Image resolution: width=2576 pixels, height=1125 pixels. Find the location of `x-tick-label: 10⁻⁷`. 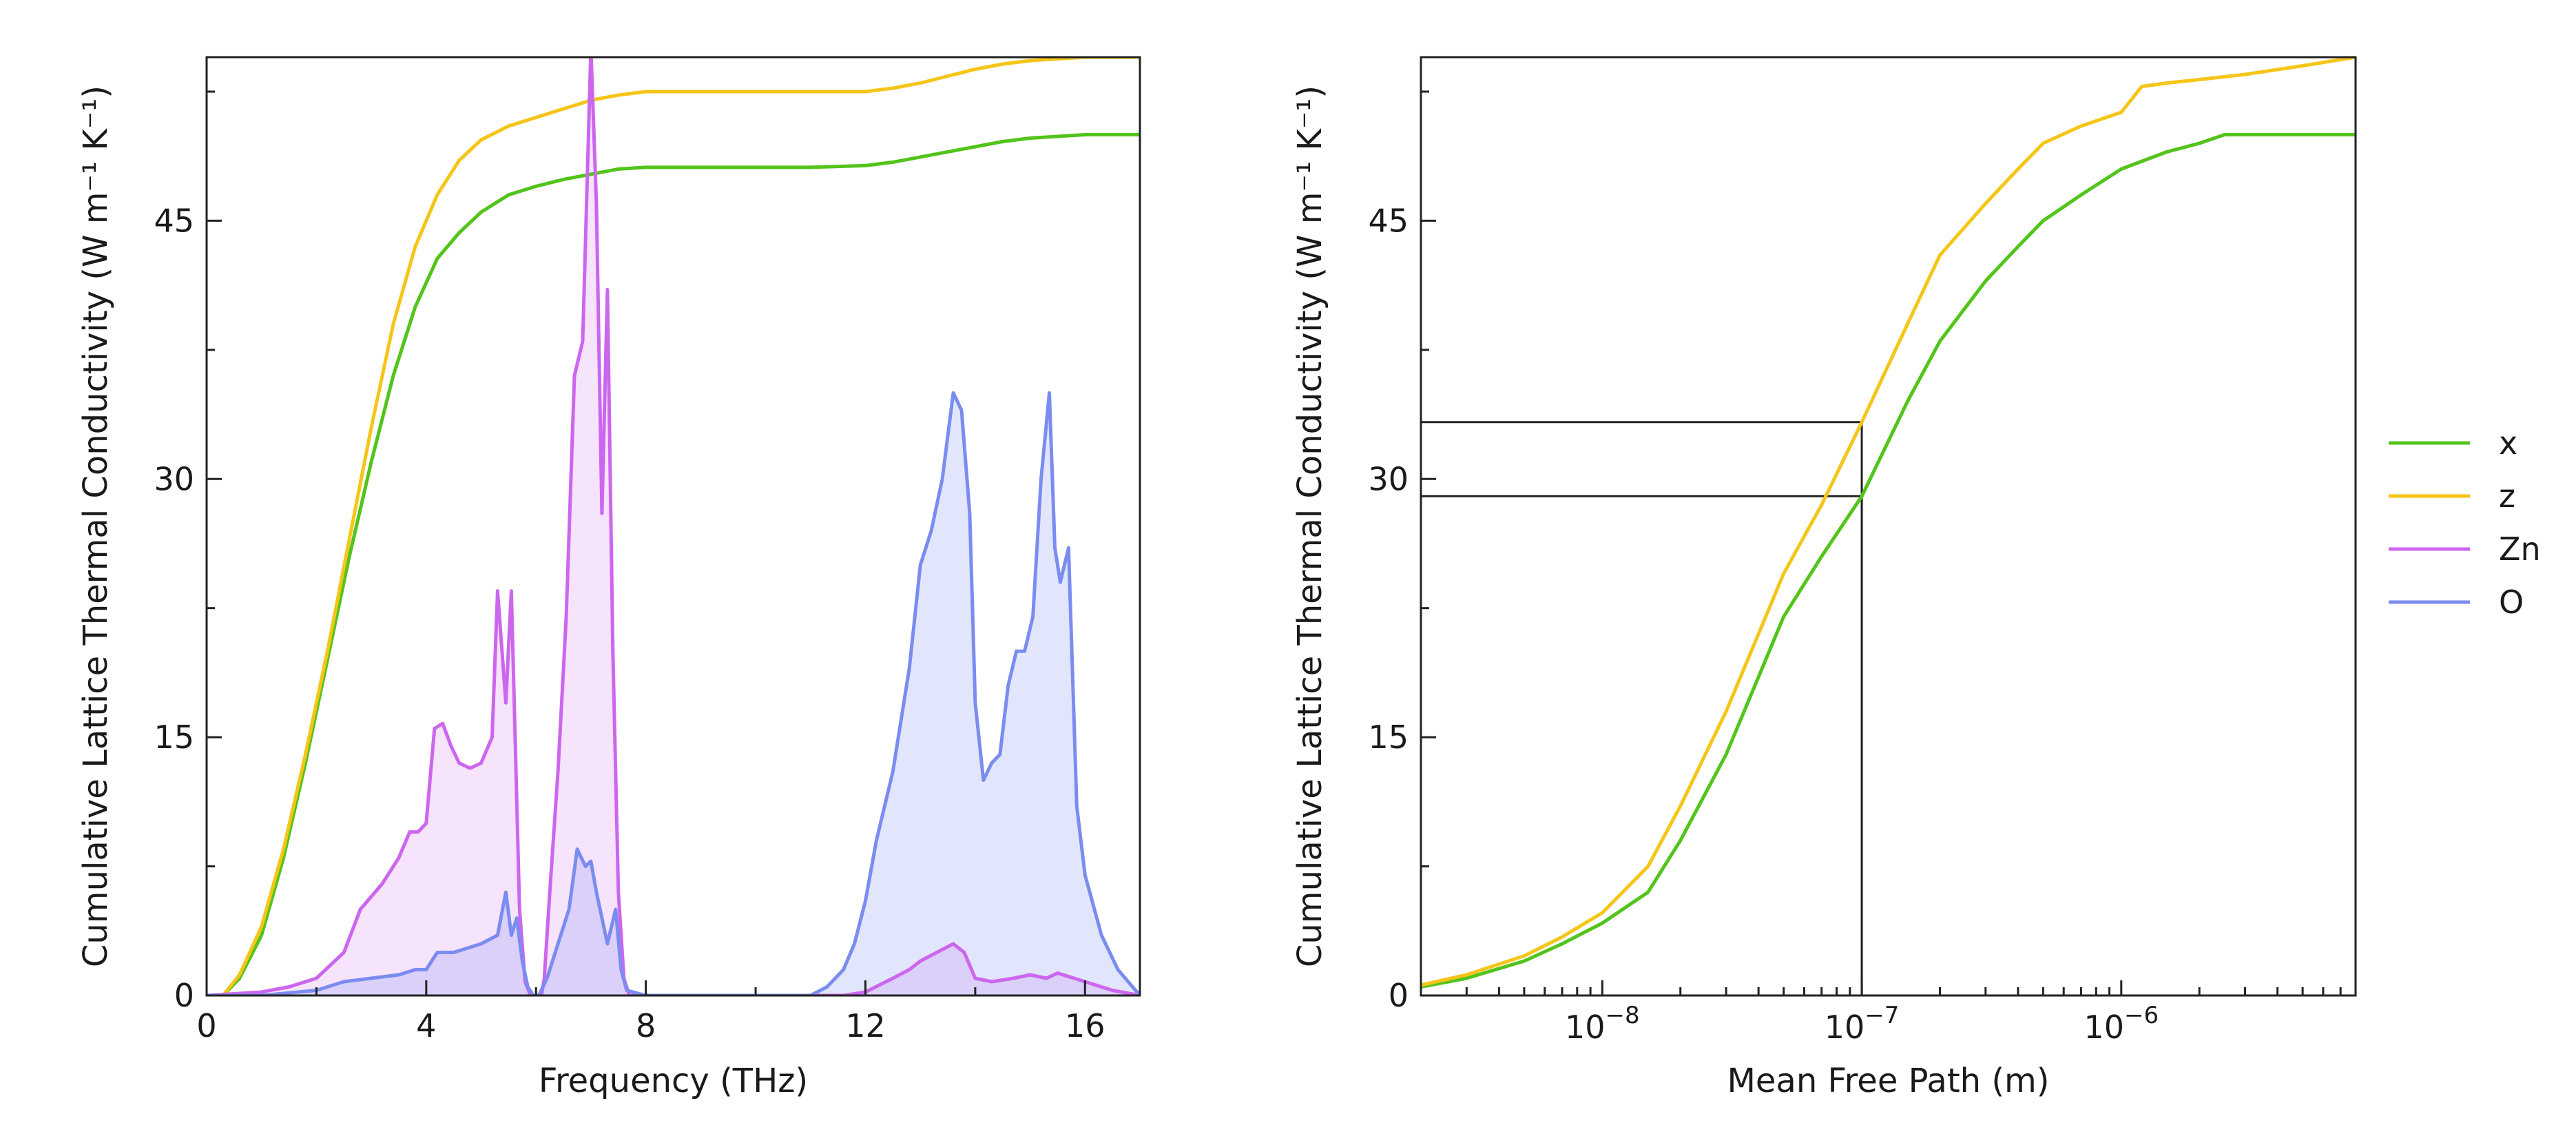

x-tick-label: 10⁻⁷ is located at coordinates (1862, 1024).